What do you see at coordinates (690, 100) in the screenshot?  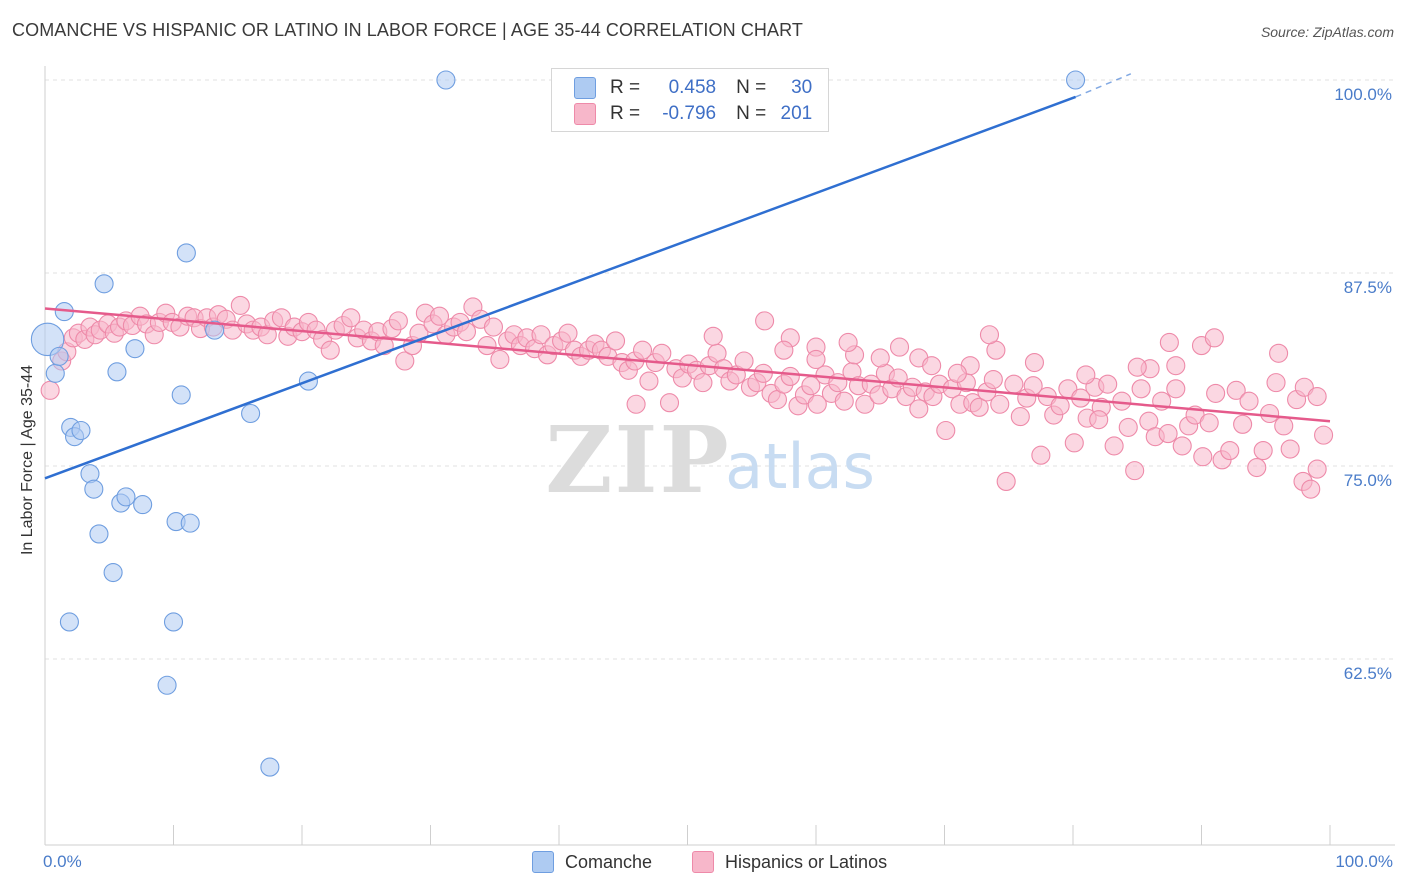 I see `correlation-legend: R = 0.458 N = 30 R = -0.796 N = 201` at bounding box center [690, 100].